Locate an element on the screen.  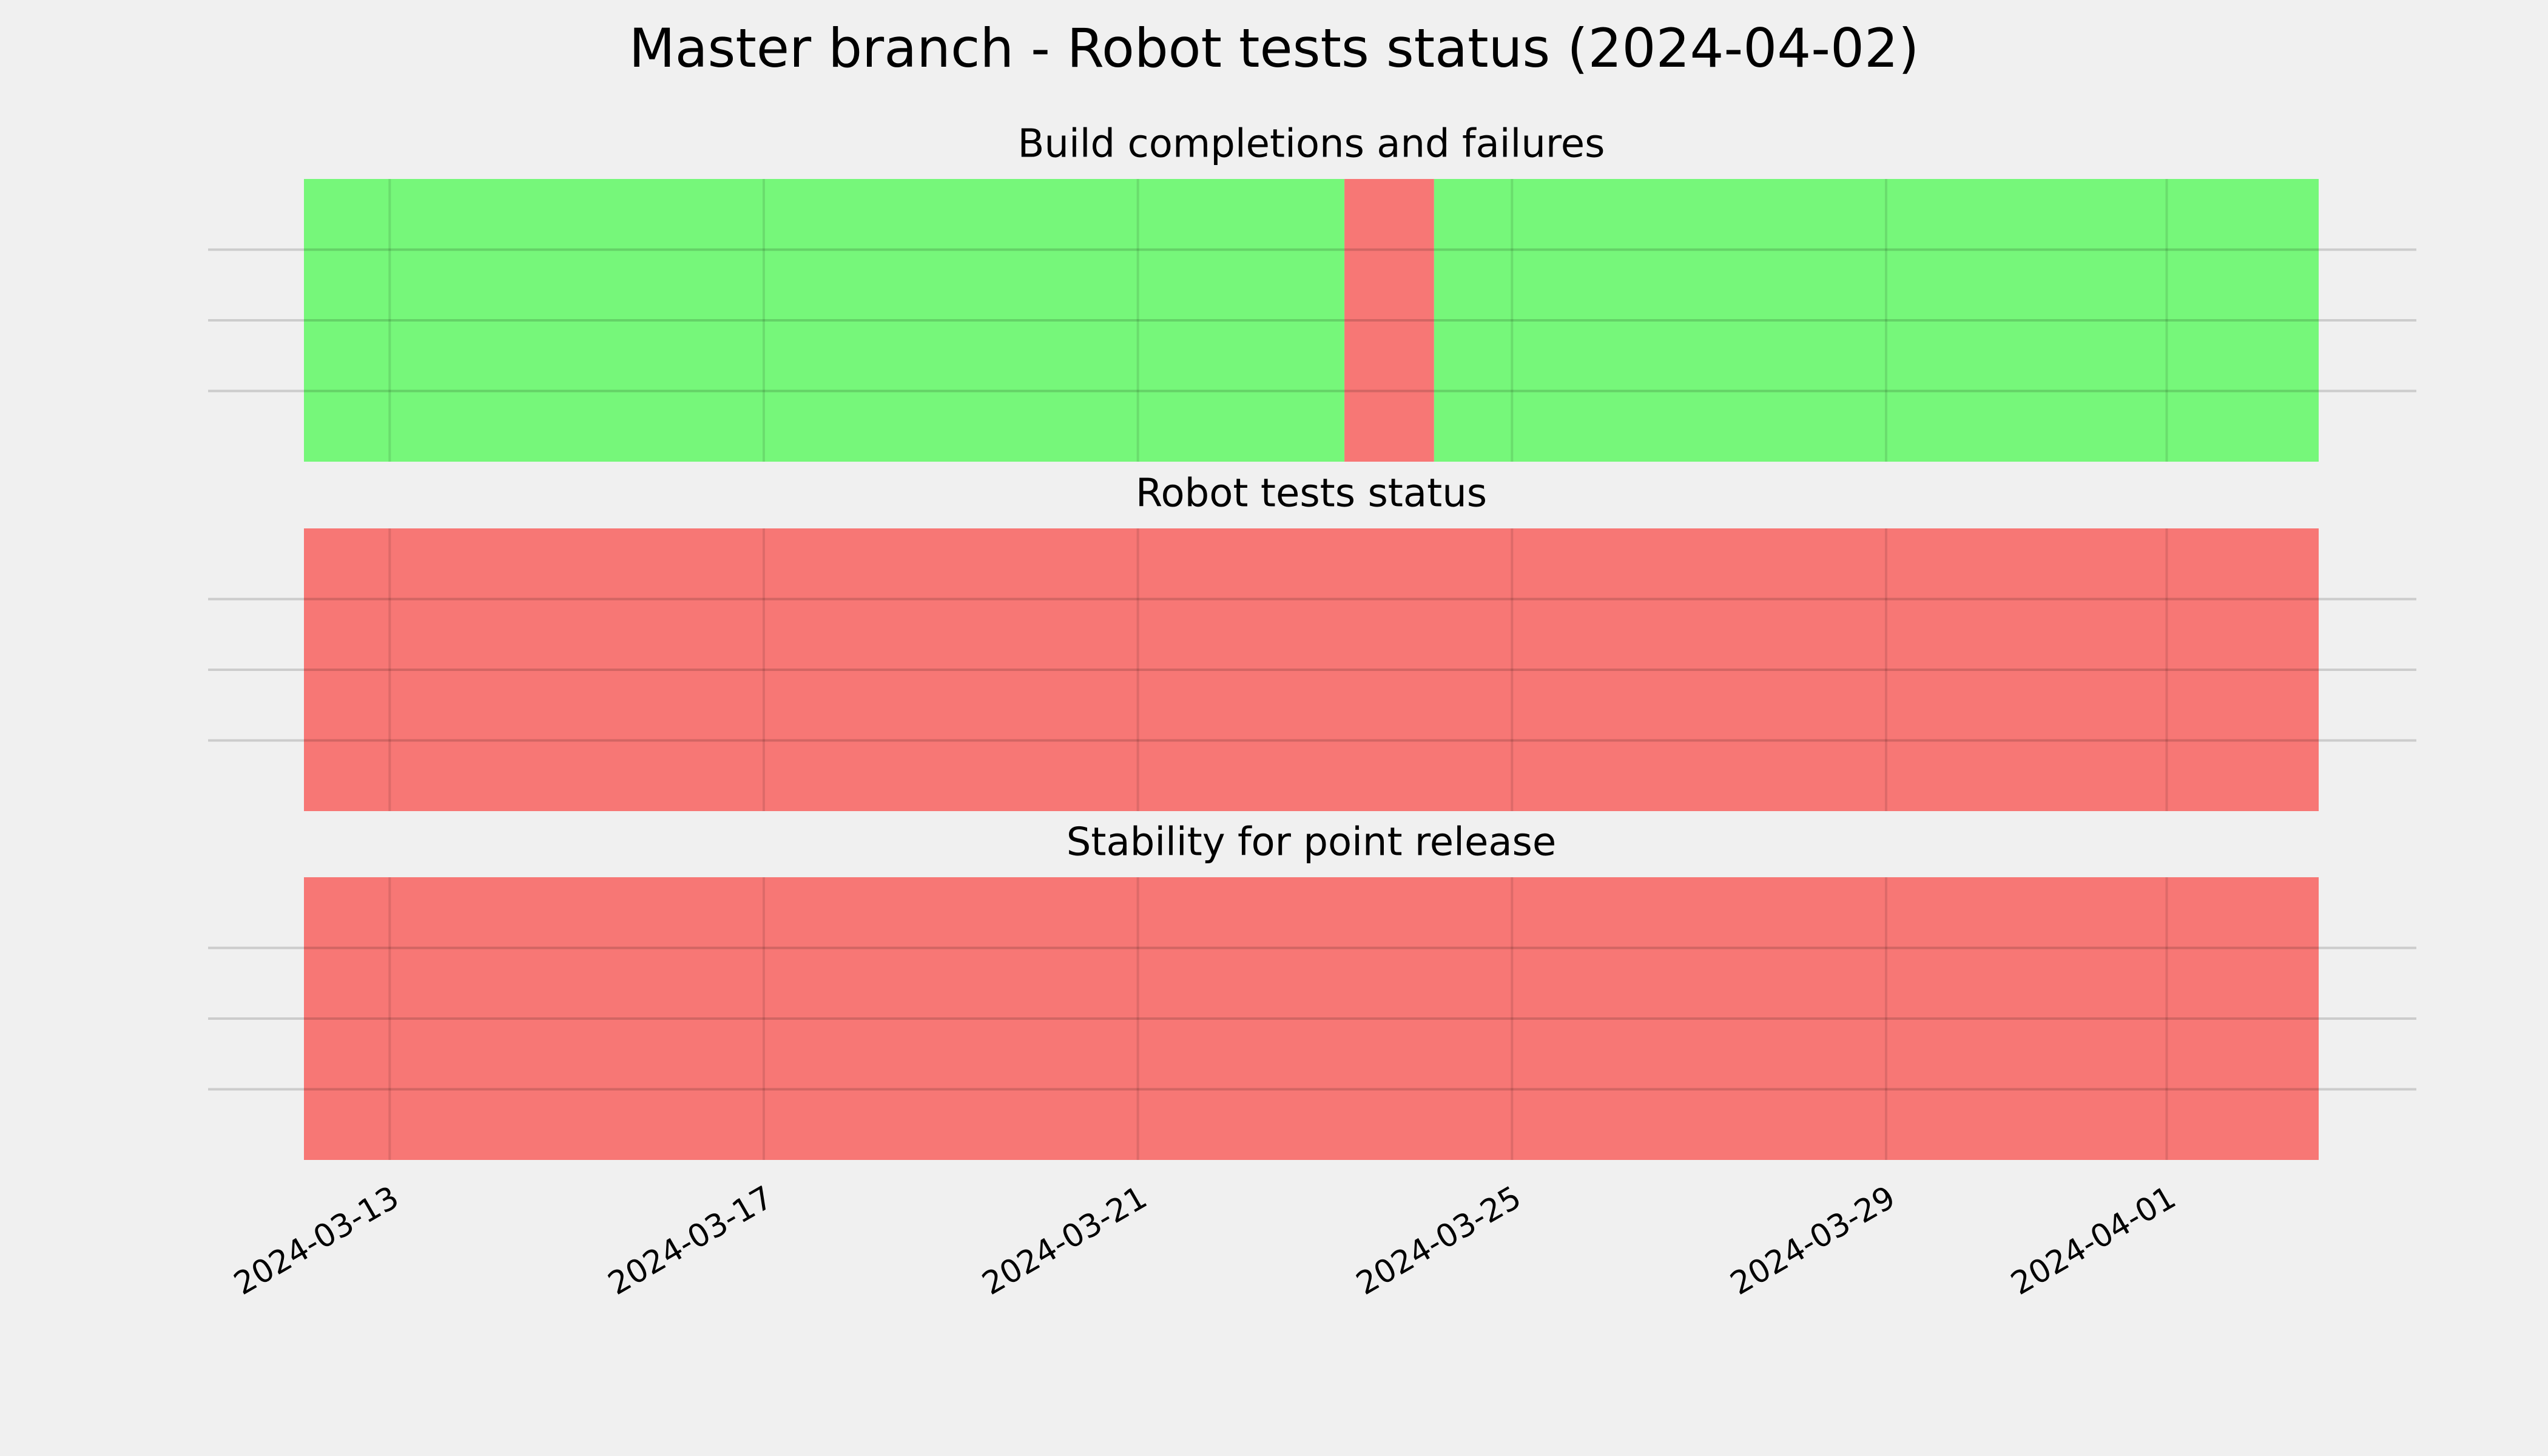
subplot-title: Build completions and failures is located at coordinates (1311, 144).